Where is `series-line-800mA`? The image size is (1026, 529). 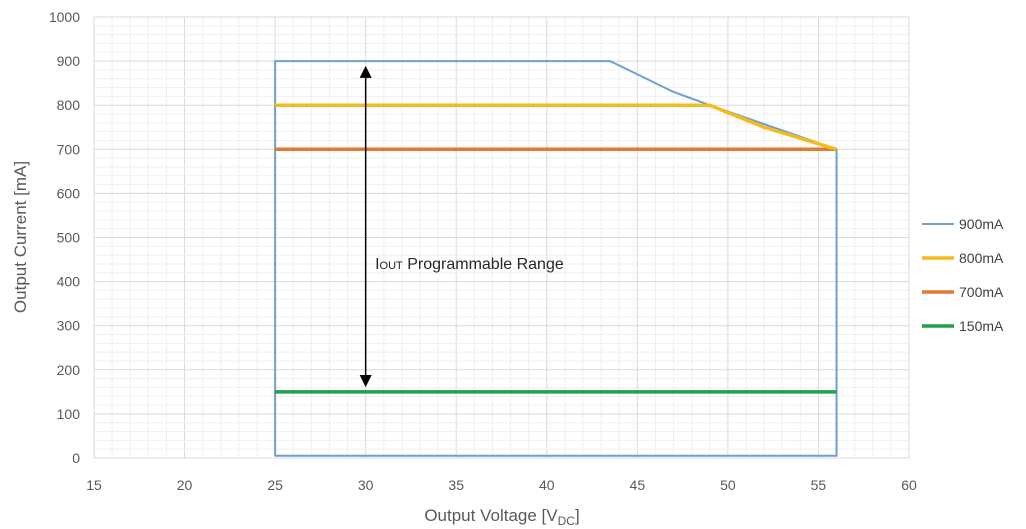 series-line-800mA is located at coordinates (556, 127).